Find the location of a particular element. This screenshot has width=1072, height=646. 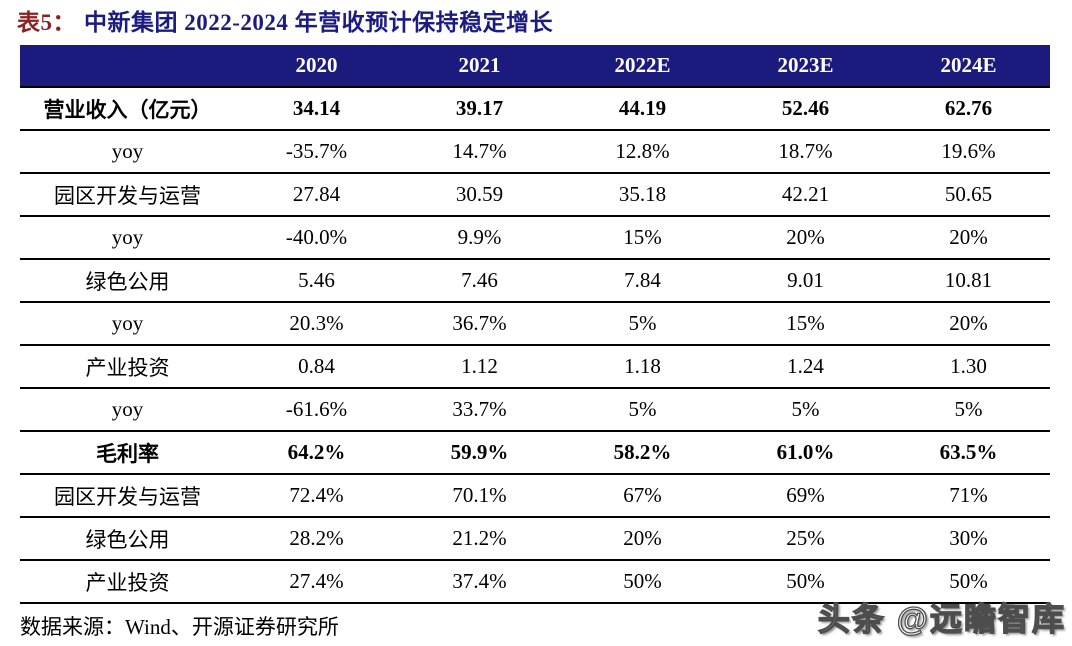

table-row: yoy 20.3% 36.7% 5% 15% 20% is located at coordinates (535, 324).